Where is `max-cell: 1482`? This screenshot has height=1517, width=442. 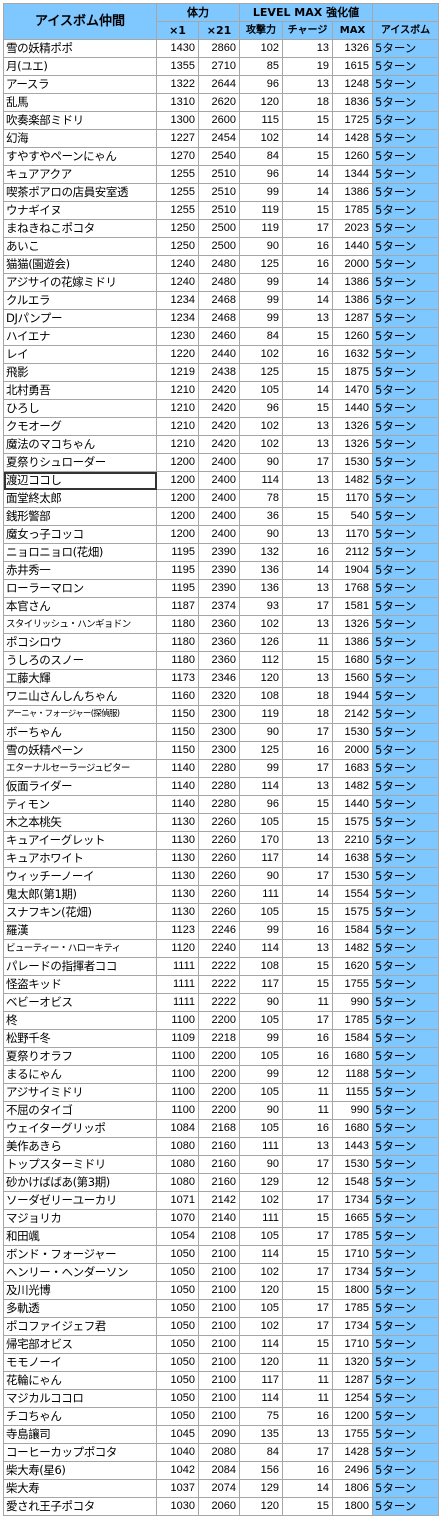 max-cell: 1482 is located at coordinates (352, 948).